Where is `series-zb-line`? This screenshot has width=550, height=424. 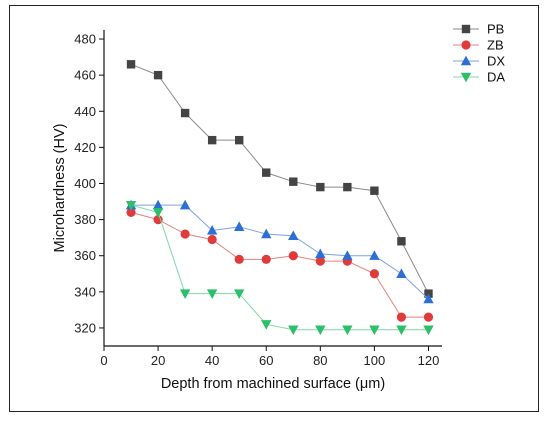
series-zb-line is located at coordinates (279, 264).